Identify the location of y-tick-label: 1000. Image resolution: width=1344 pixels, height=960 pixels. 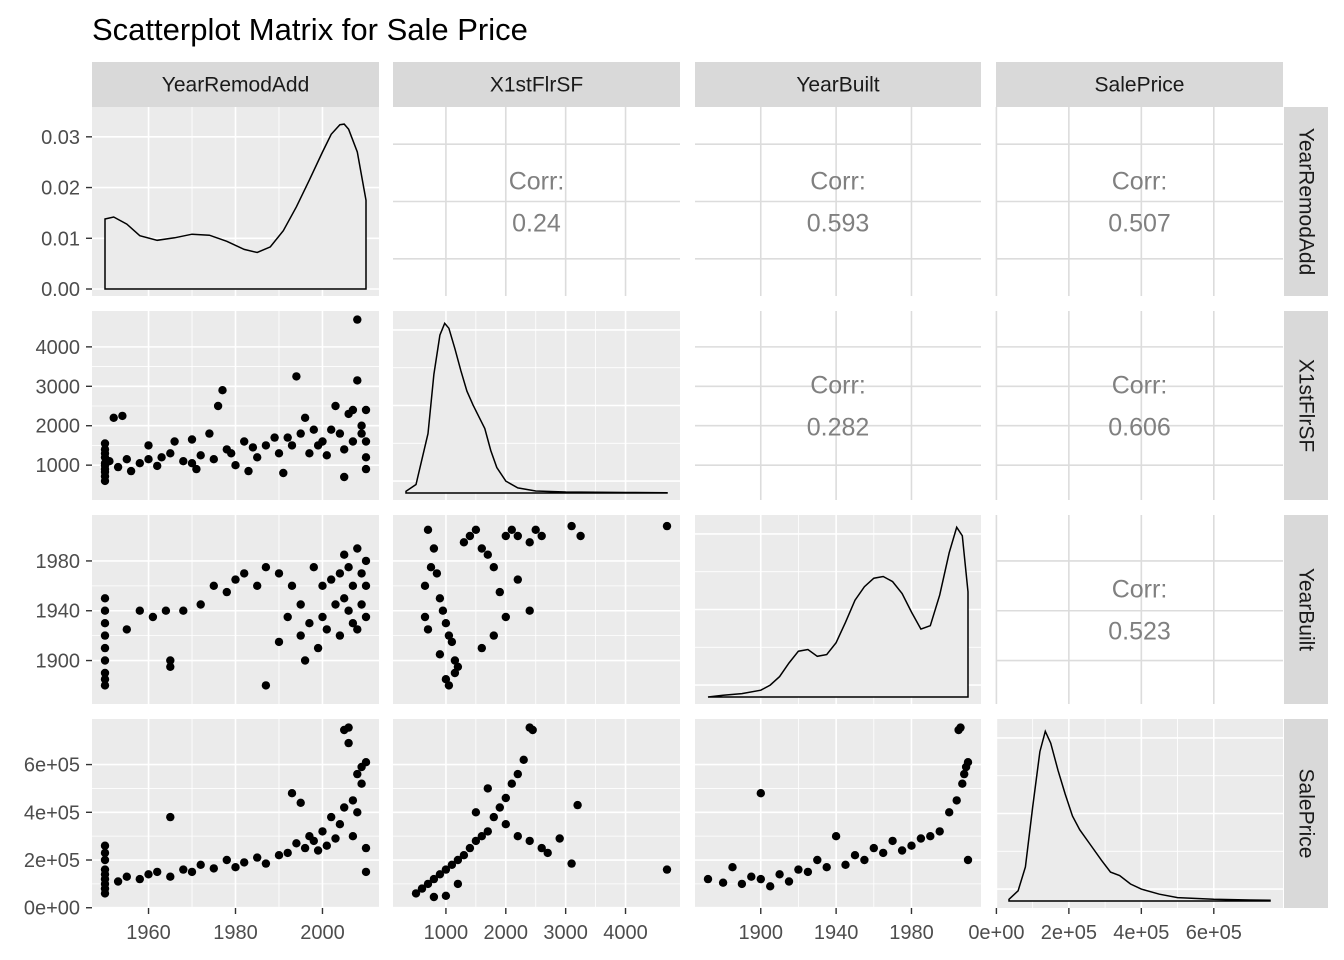
(58, 466).